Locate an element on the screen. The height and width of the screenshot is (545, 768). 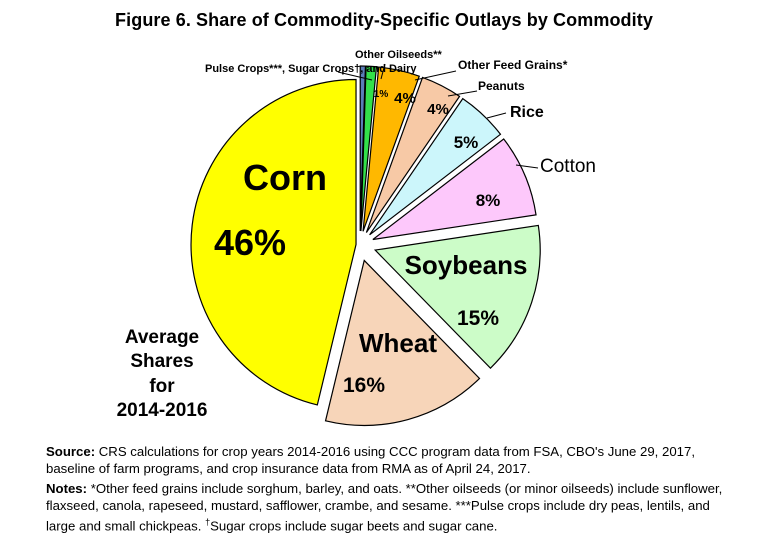
pie-slice-peanuts is located at coordinates (413, 154).